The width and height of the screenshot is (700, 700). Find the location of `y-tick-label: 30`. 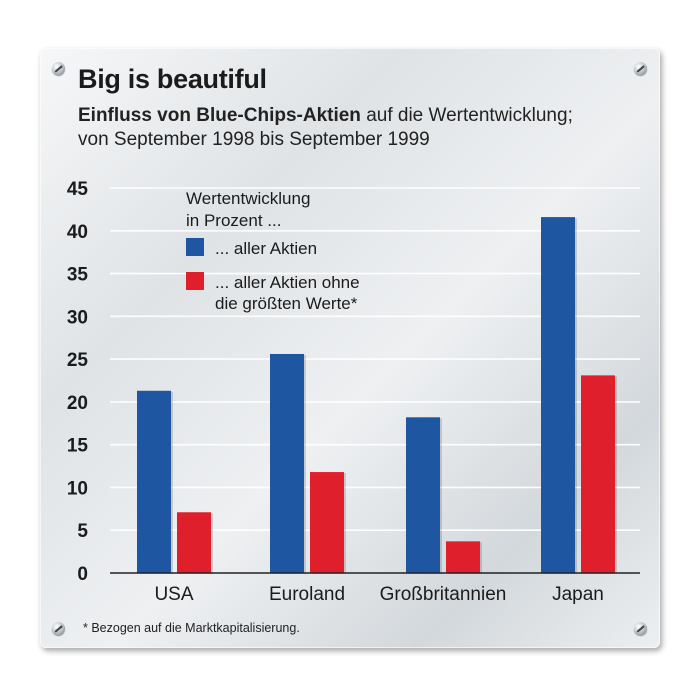

y-tick-label: 30 is located at coordinates (77, 317).